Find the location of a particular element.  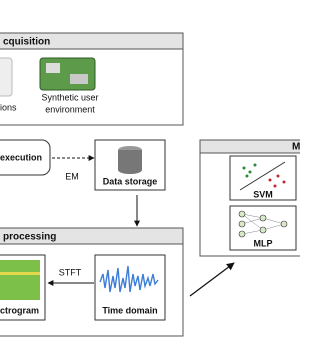

left-icon is located at coordinates (6, 77).